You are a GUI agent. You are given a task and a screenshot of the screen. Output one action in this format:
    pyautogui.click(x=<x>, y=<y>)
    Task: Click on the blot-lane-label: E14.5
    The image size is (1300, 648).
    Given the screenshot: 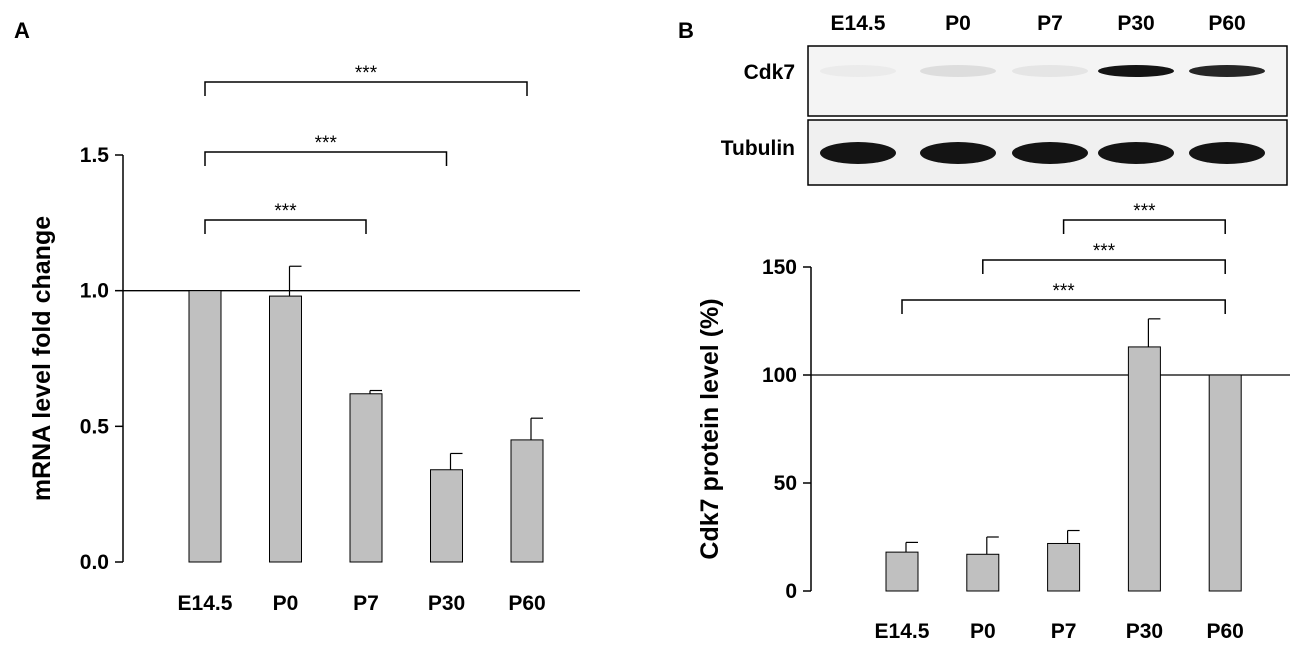 What is the action you would take?
    pyautogui.click(x=858, y=23)
    